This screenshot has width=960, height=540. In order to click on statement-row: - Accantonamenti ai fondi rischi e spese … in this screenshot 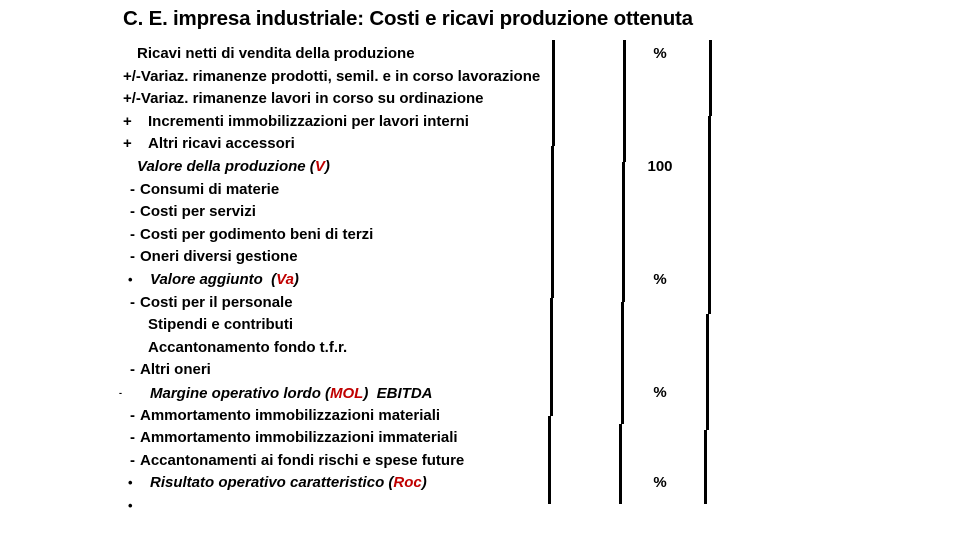, I will do `click(293, 461)`.